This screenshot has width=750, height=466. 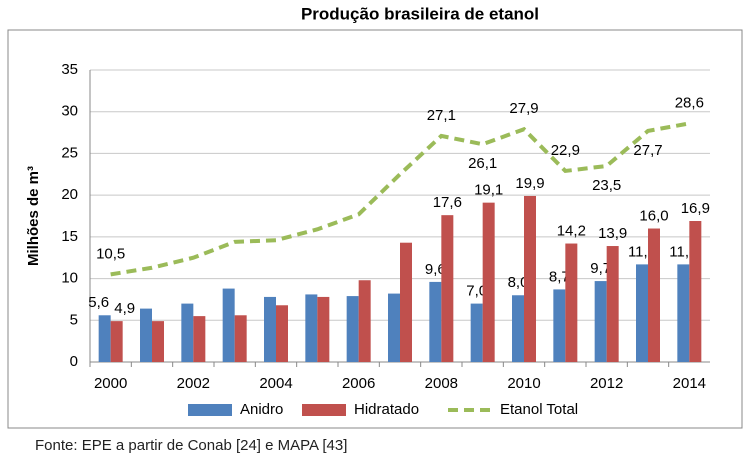 I want to click on y-tick-label: 30, so click(x=69, y=111).